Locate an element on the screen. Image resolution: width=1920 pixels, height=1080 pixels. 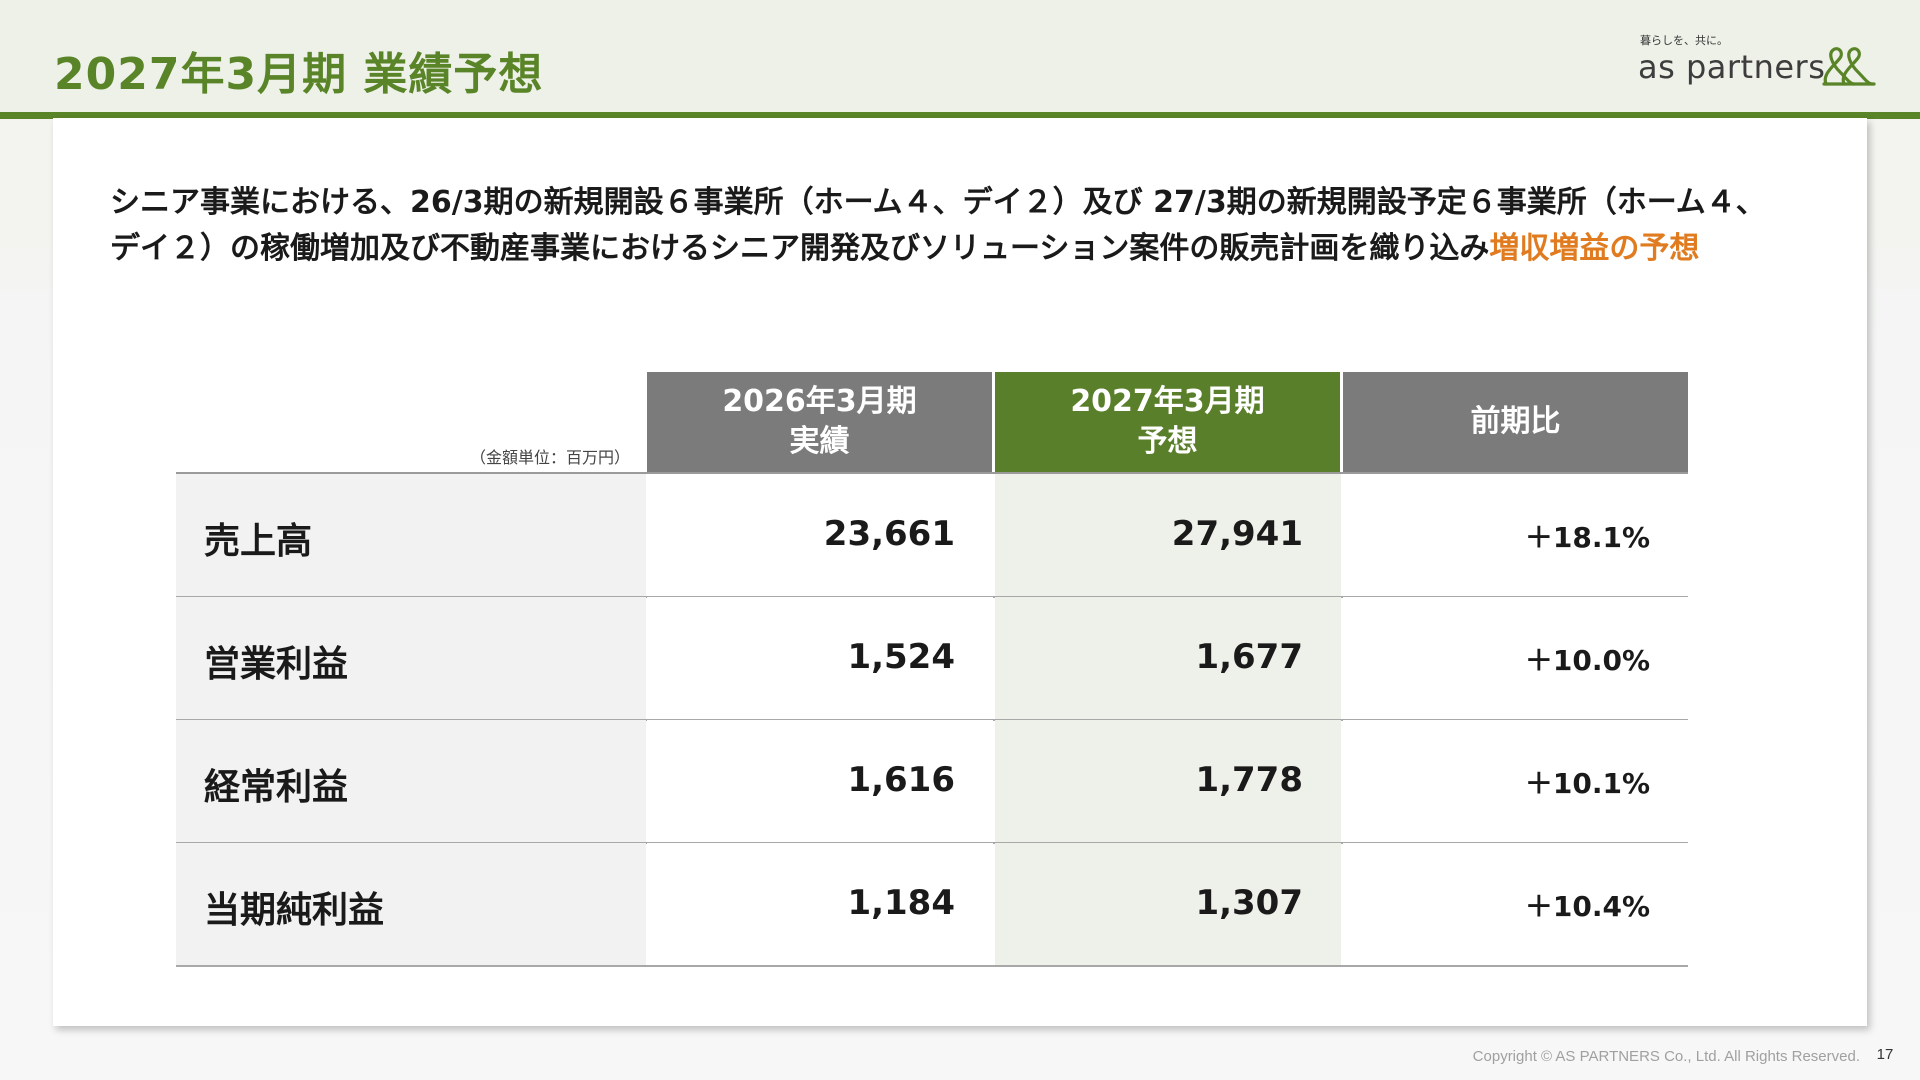
company-logo: 暮らしを、共に。 as partners is located at coordinates (1756, 61).